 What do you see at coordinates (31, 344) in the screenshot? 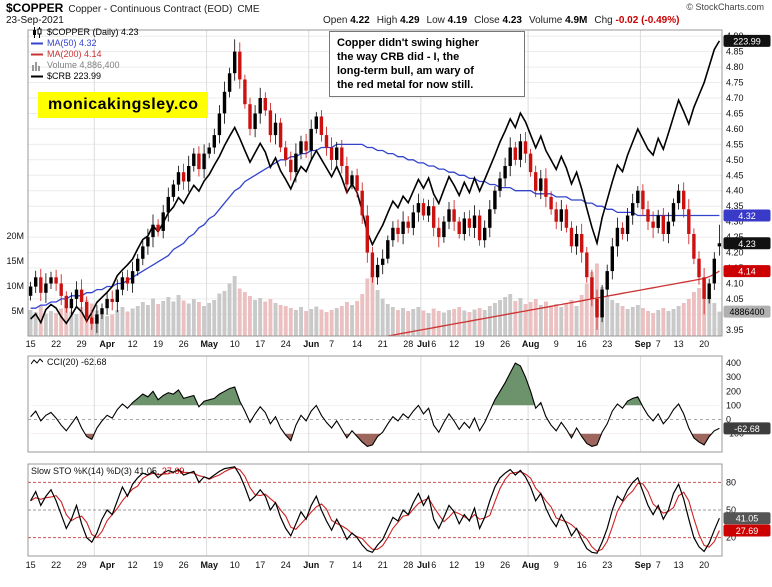
I see `svg-text: 15` at bounding box center [31, 344].